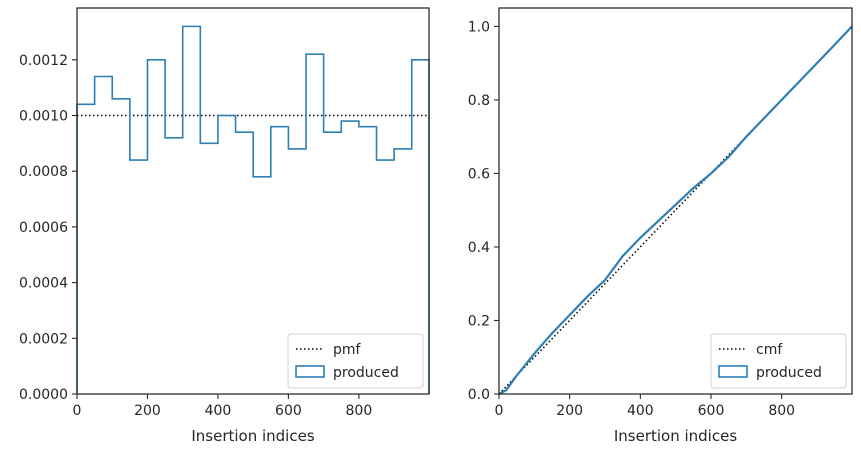 Image resolution: width=861 pixels, height=457 pixels. I want to click on legend: cmf produced, so click(778, 361).